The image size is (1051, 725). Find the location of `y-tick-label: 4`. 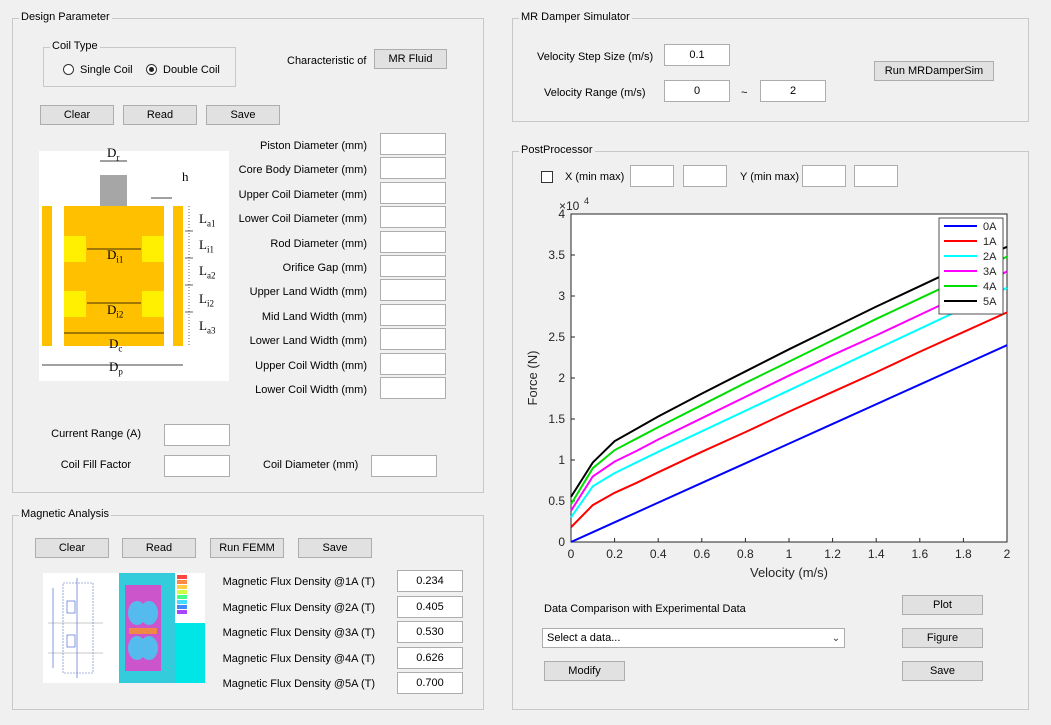

y-tick-label: 4 is located at coordinates (561, 214).